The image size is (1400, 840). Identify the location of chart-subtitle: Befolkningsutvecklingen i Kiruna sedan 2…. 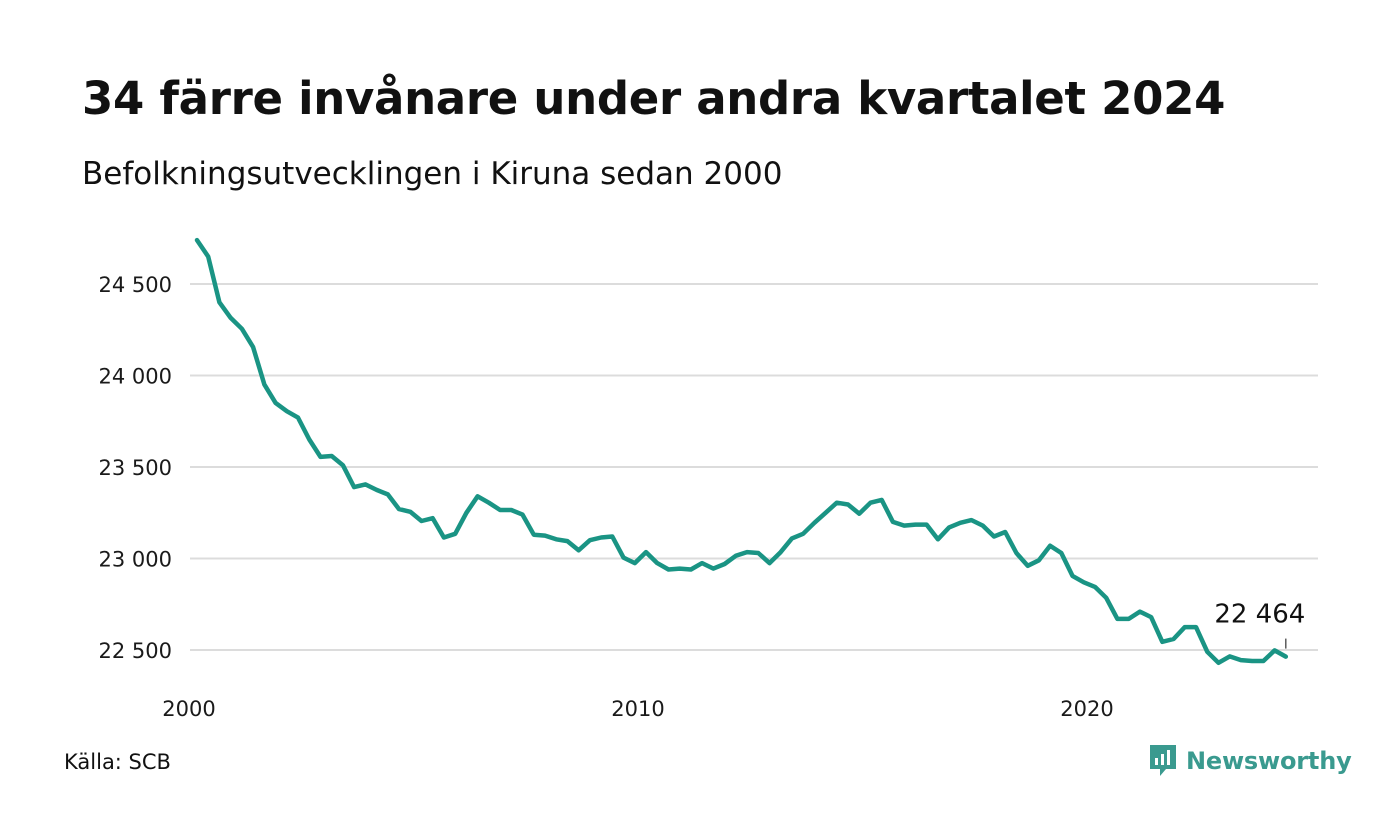
(432, 174).